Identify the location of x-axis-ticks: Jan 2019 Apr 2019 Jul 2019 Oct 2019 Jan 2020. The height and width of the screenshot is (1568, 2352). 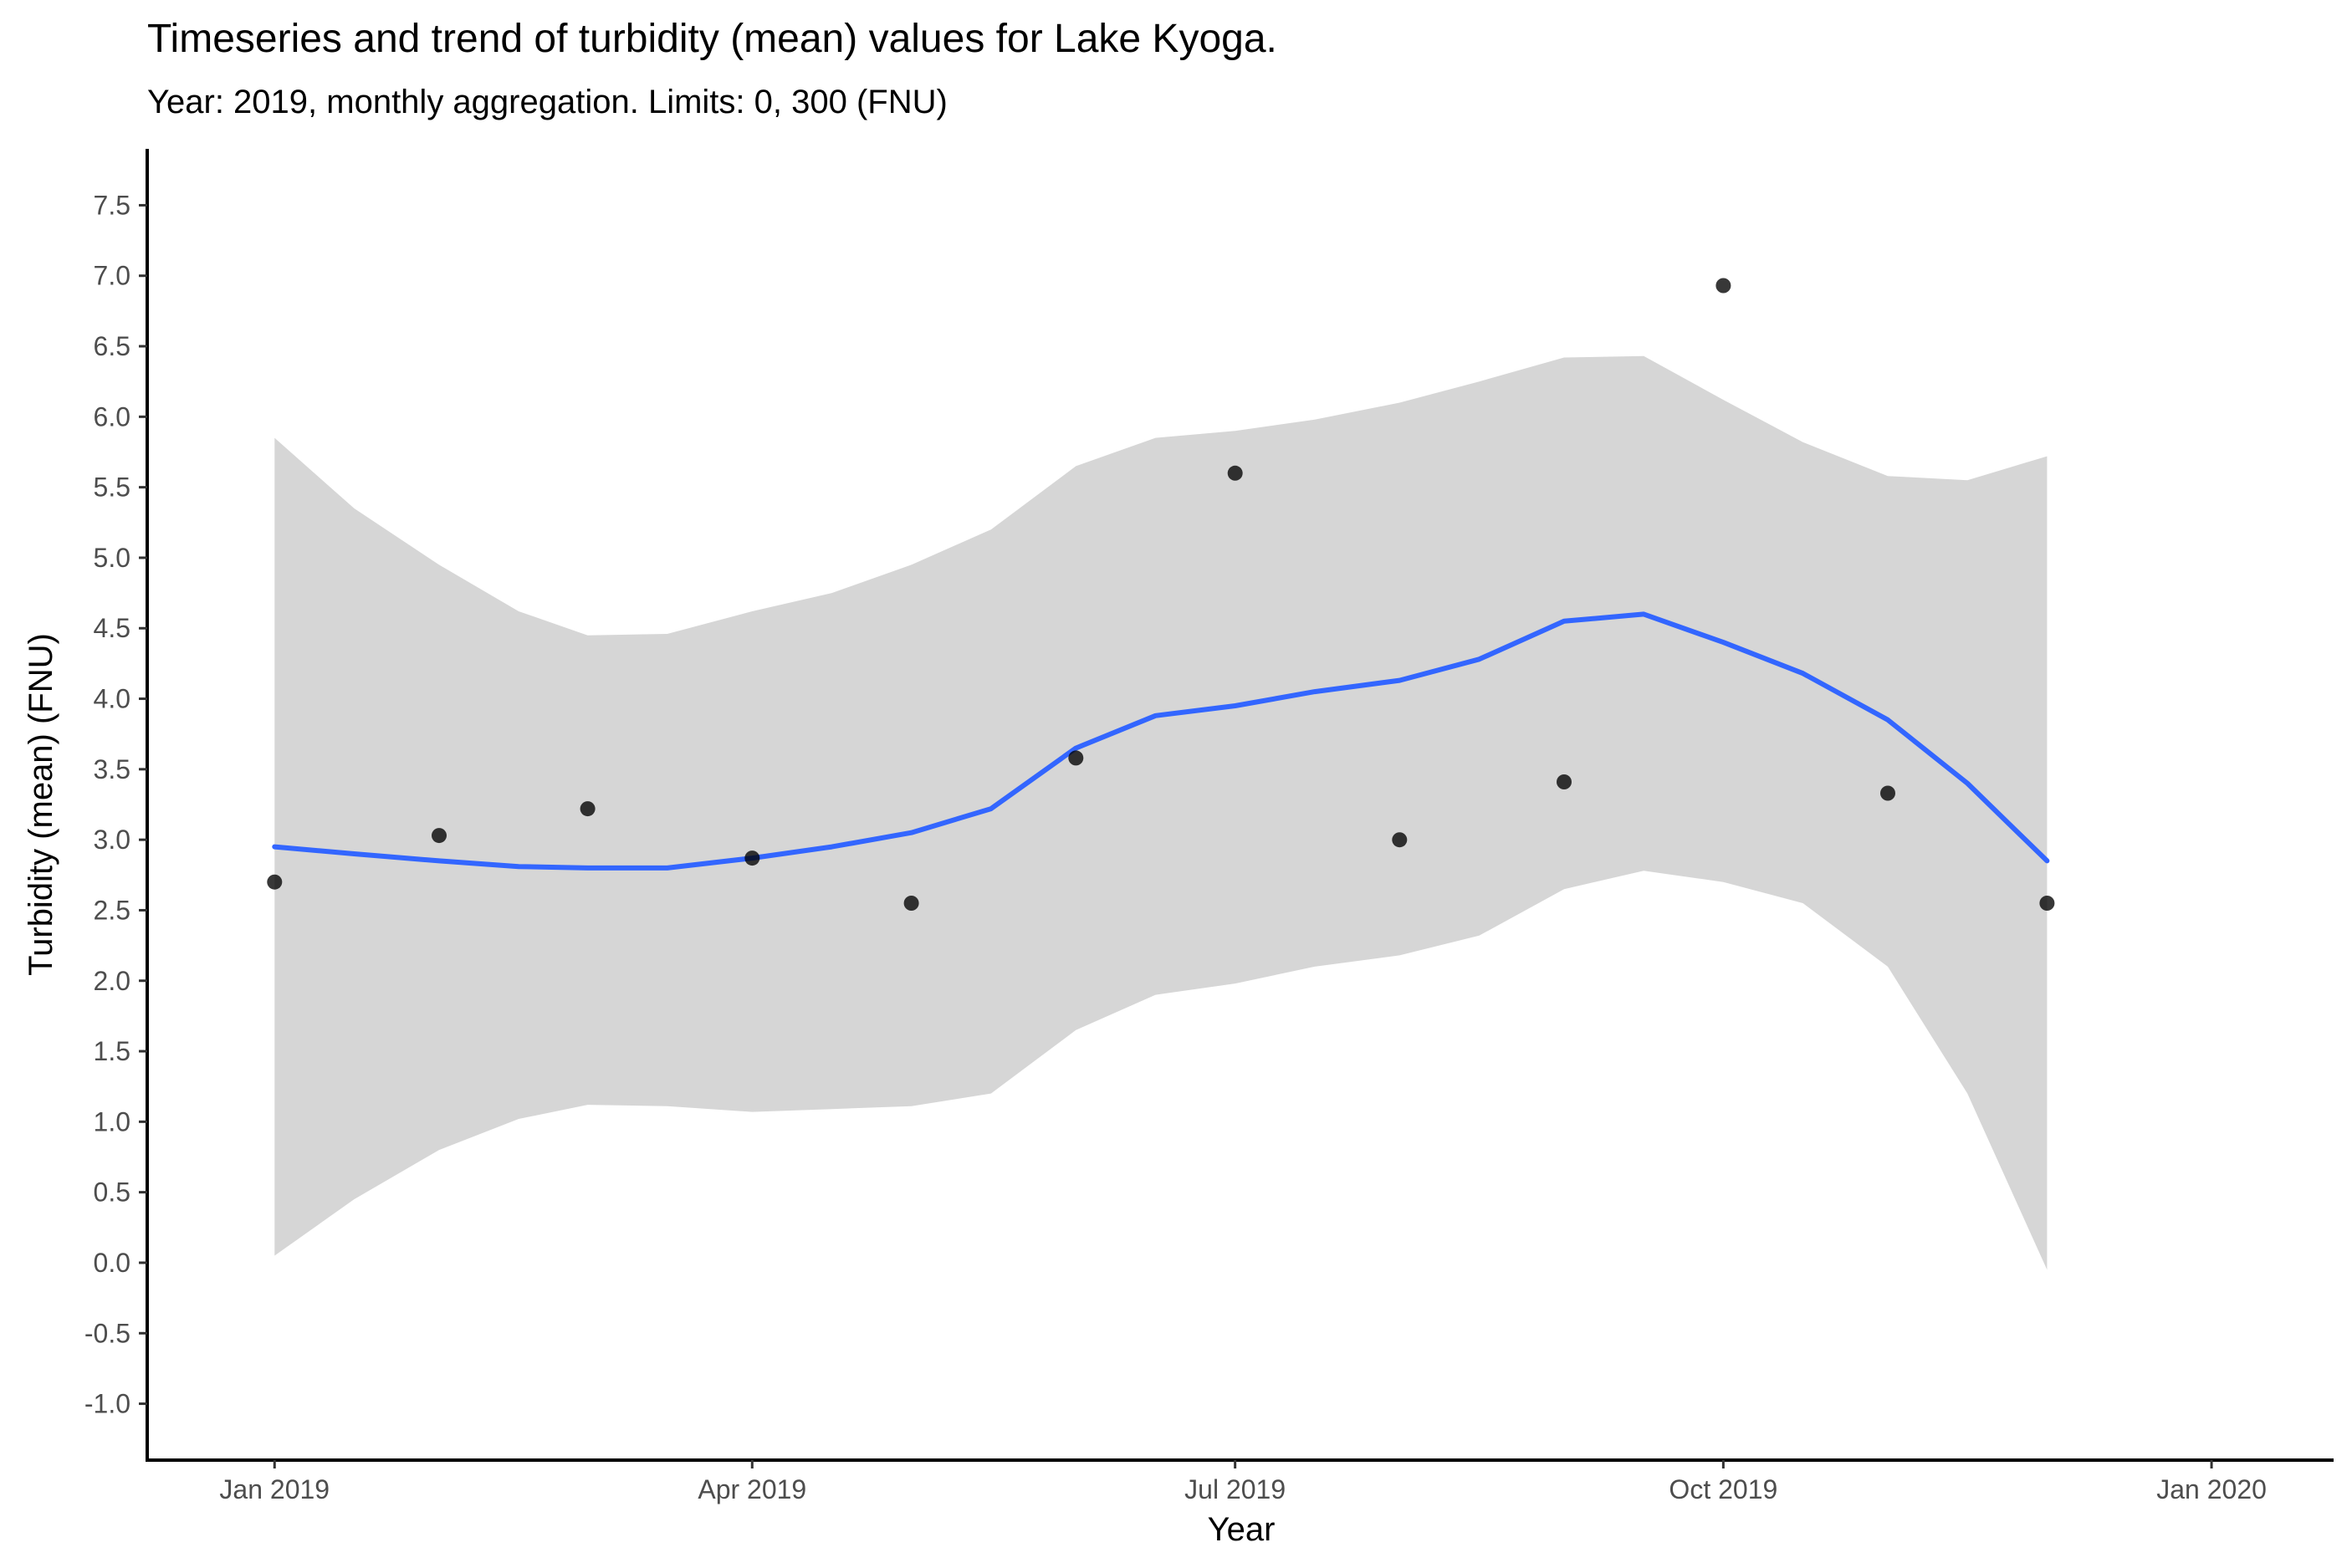
(1243, 1482).